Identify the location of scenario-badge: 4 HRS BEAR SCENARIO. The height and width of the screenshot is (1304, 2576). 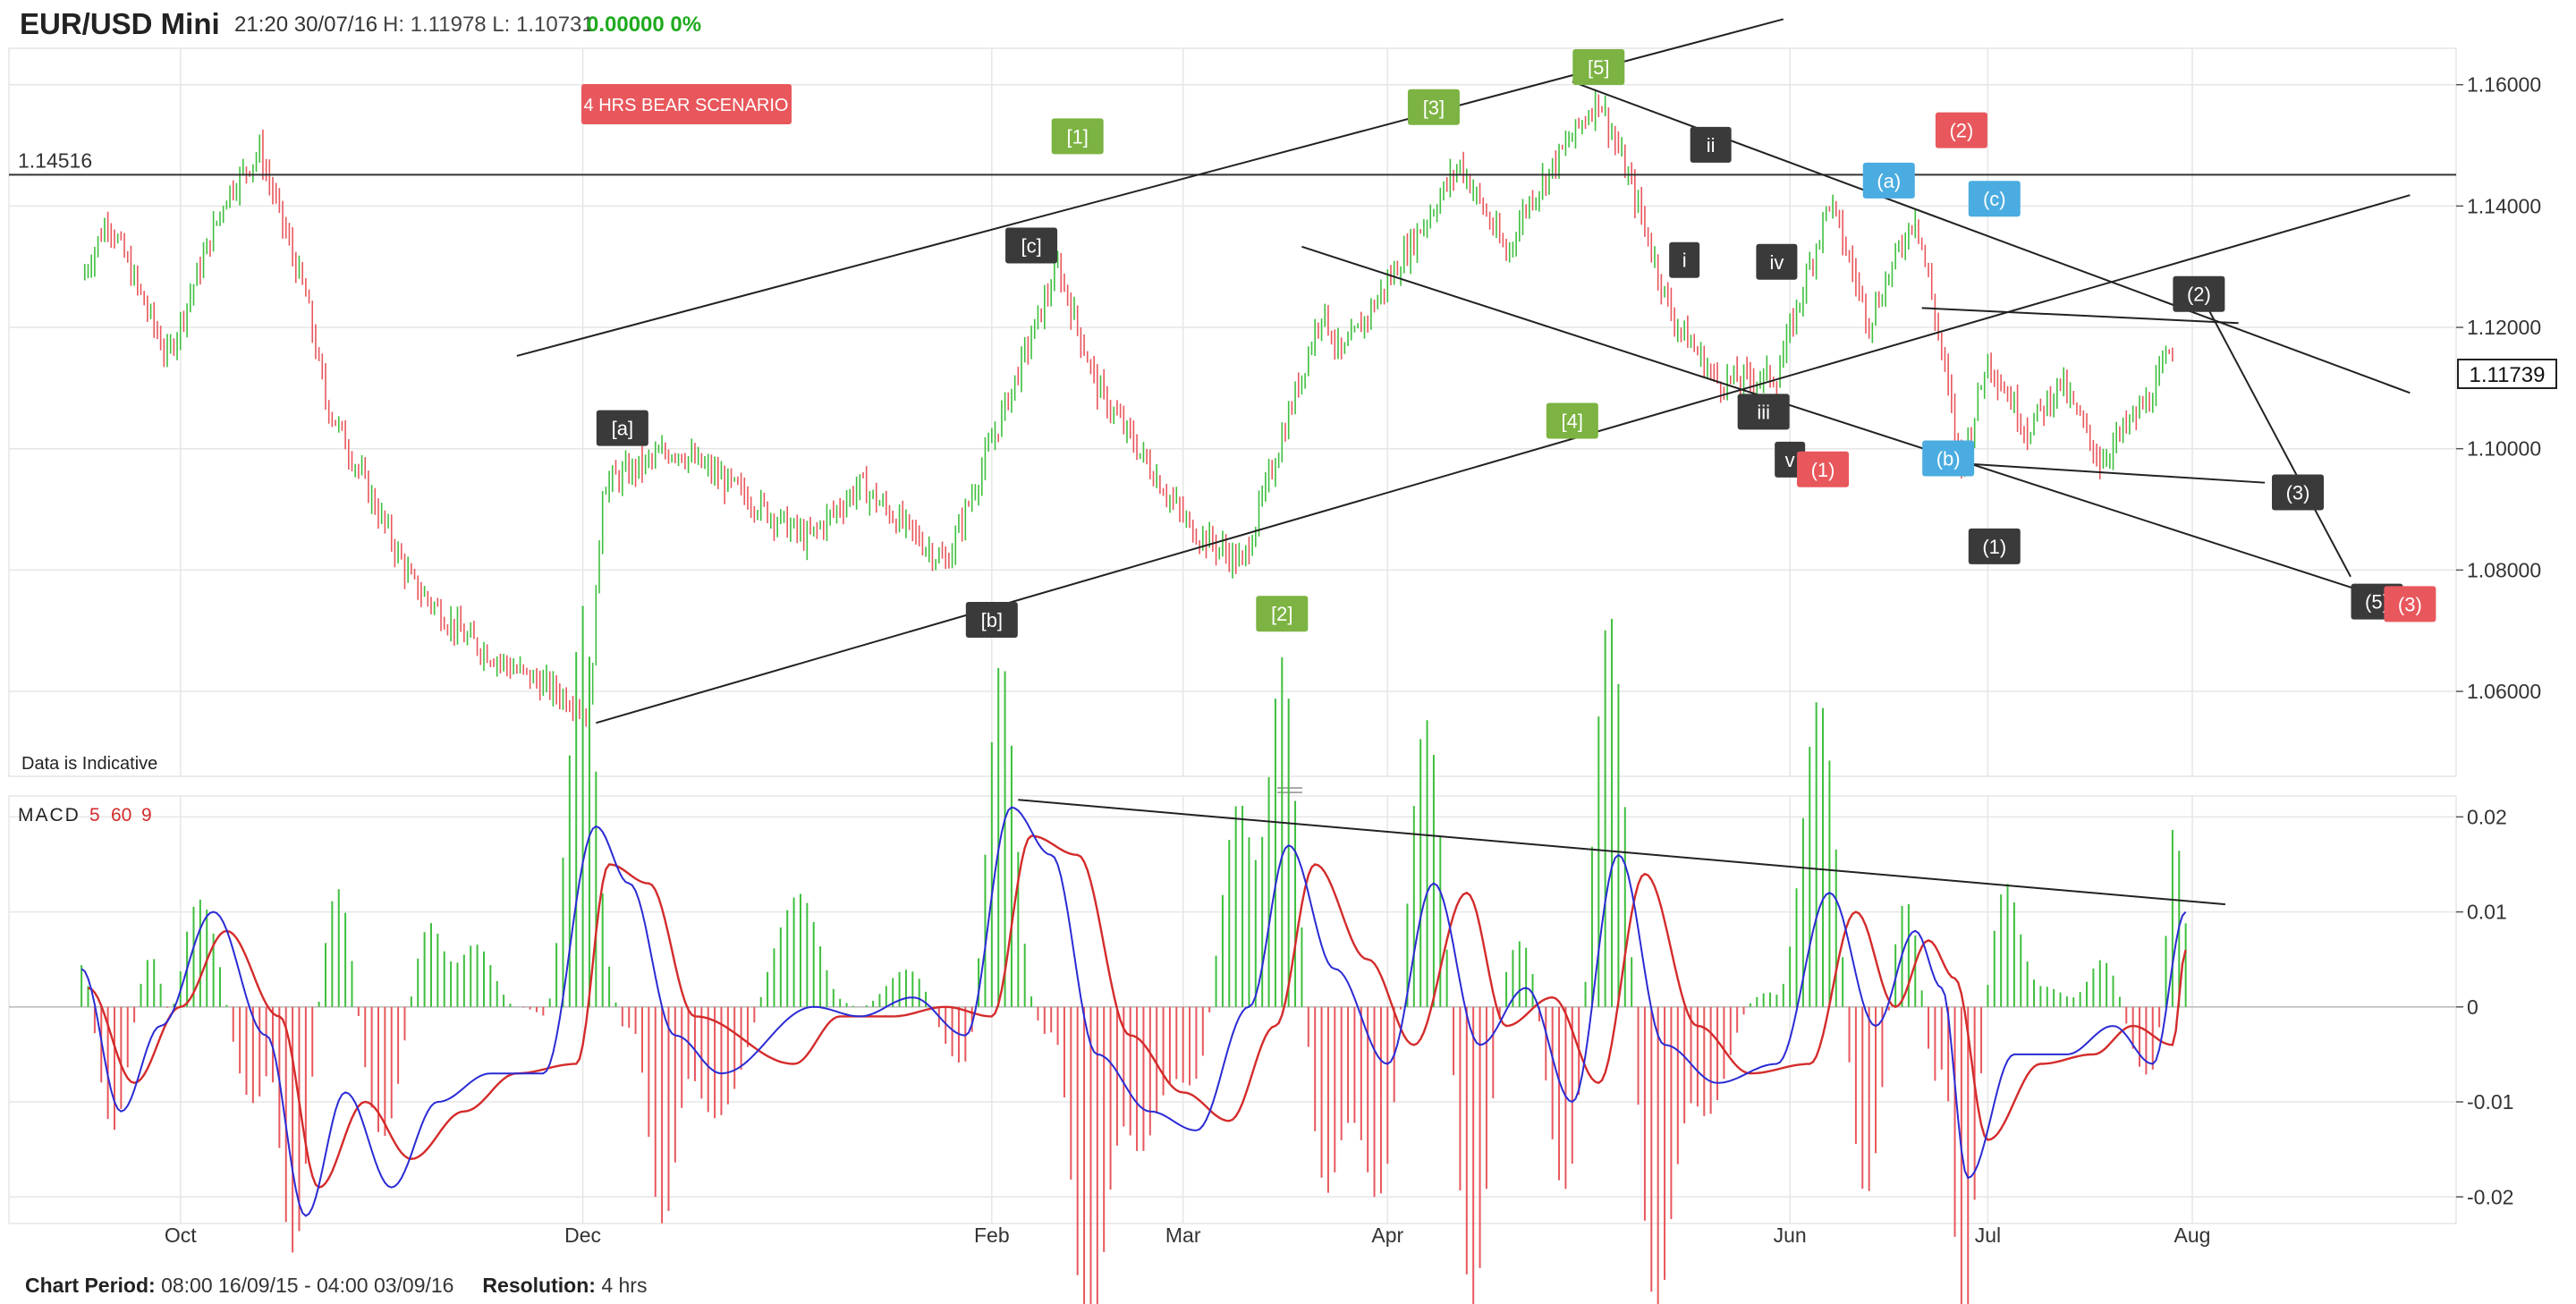
(686, 104).